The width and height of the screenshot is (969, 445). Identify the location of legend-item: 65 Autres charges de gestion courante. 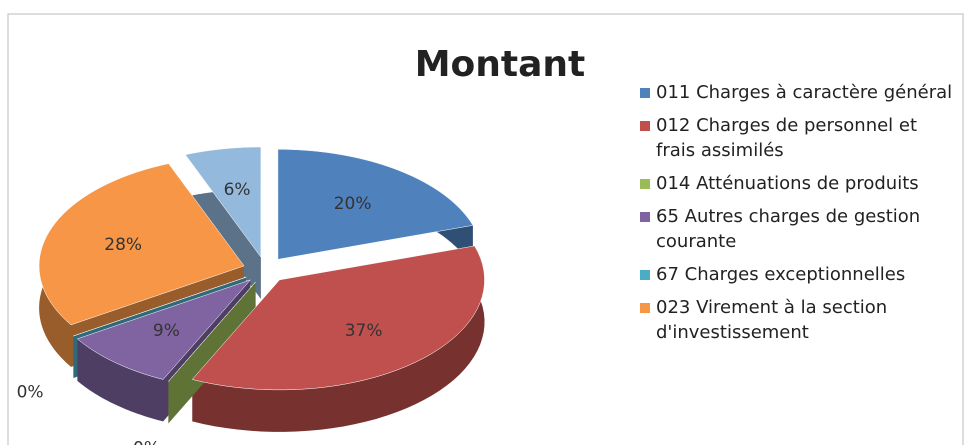
(800, 229).